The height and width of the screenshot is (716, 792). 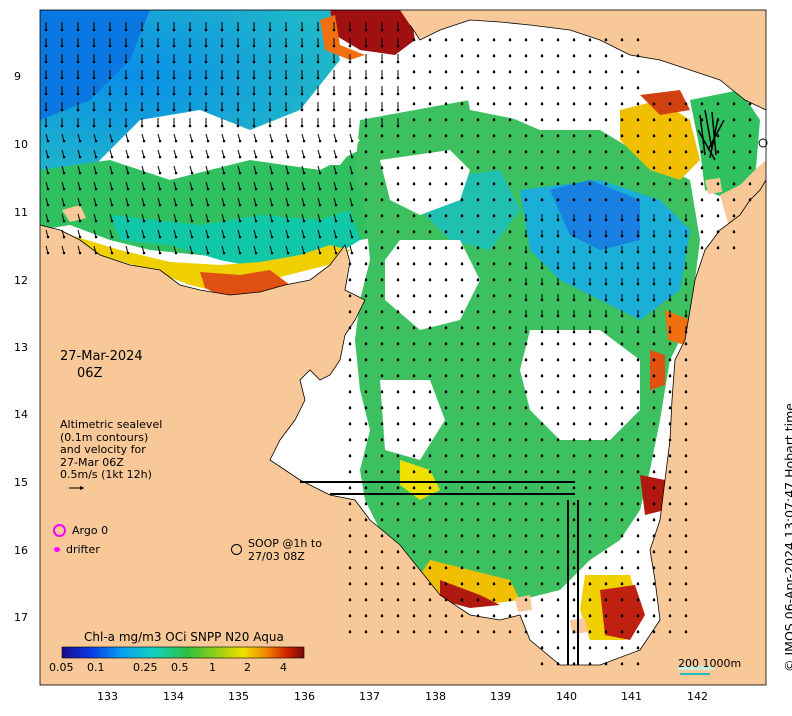 I want to click on depth-scale-label: 200 1000m, so click(x=710, y=663).